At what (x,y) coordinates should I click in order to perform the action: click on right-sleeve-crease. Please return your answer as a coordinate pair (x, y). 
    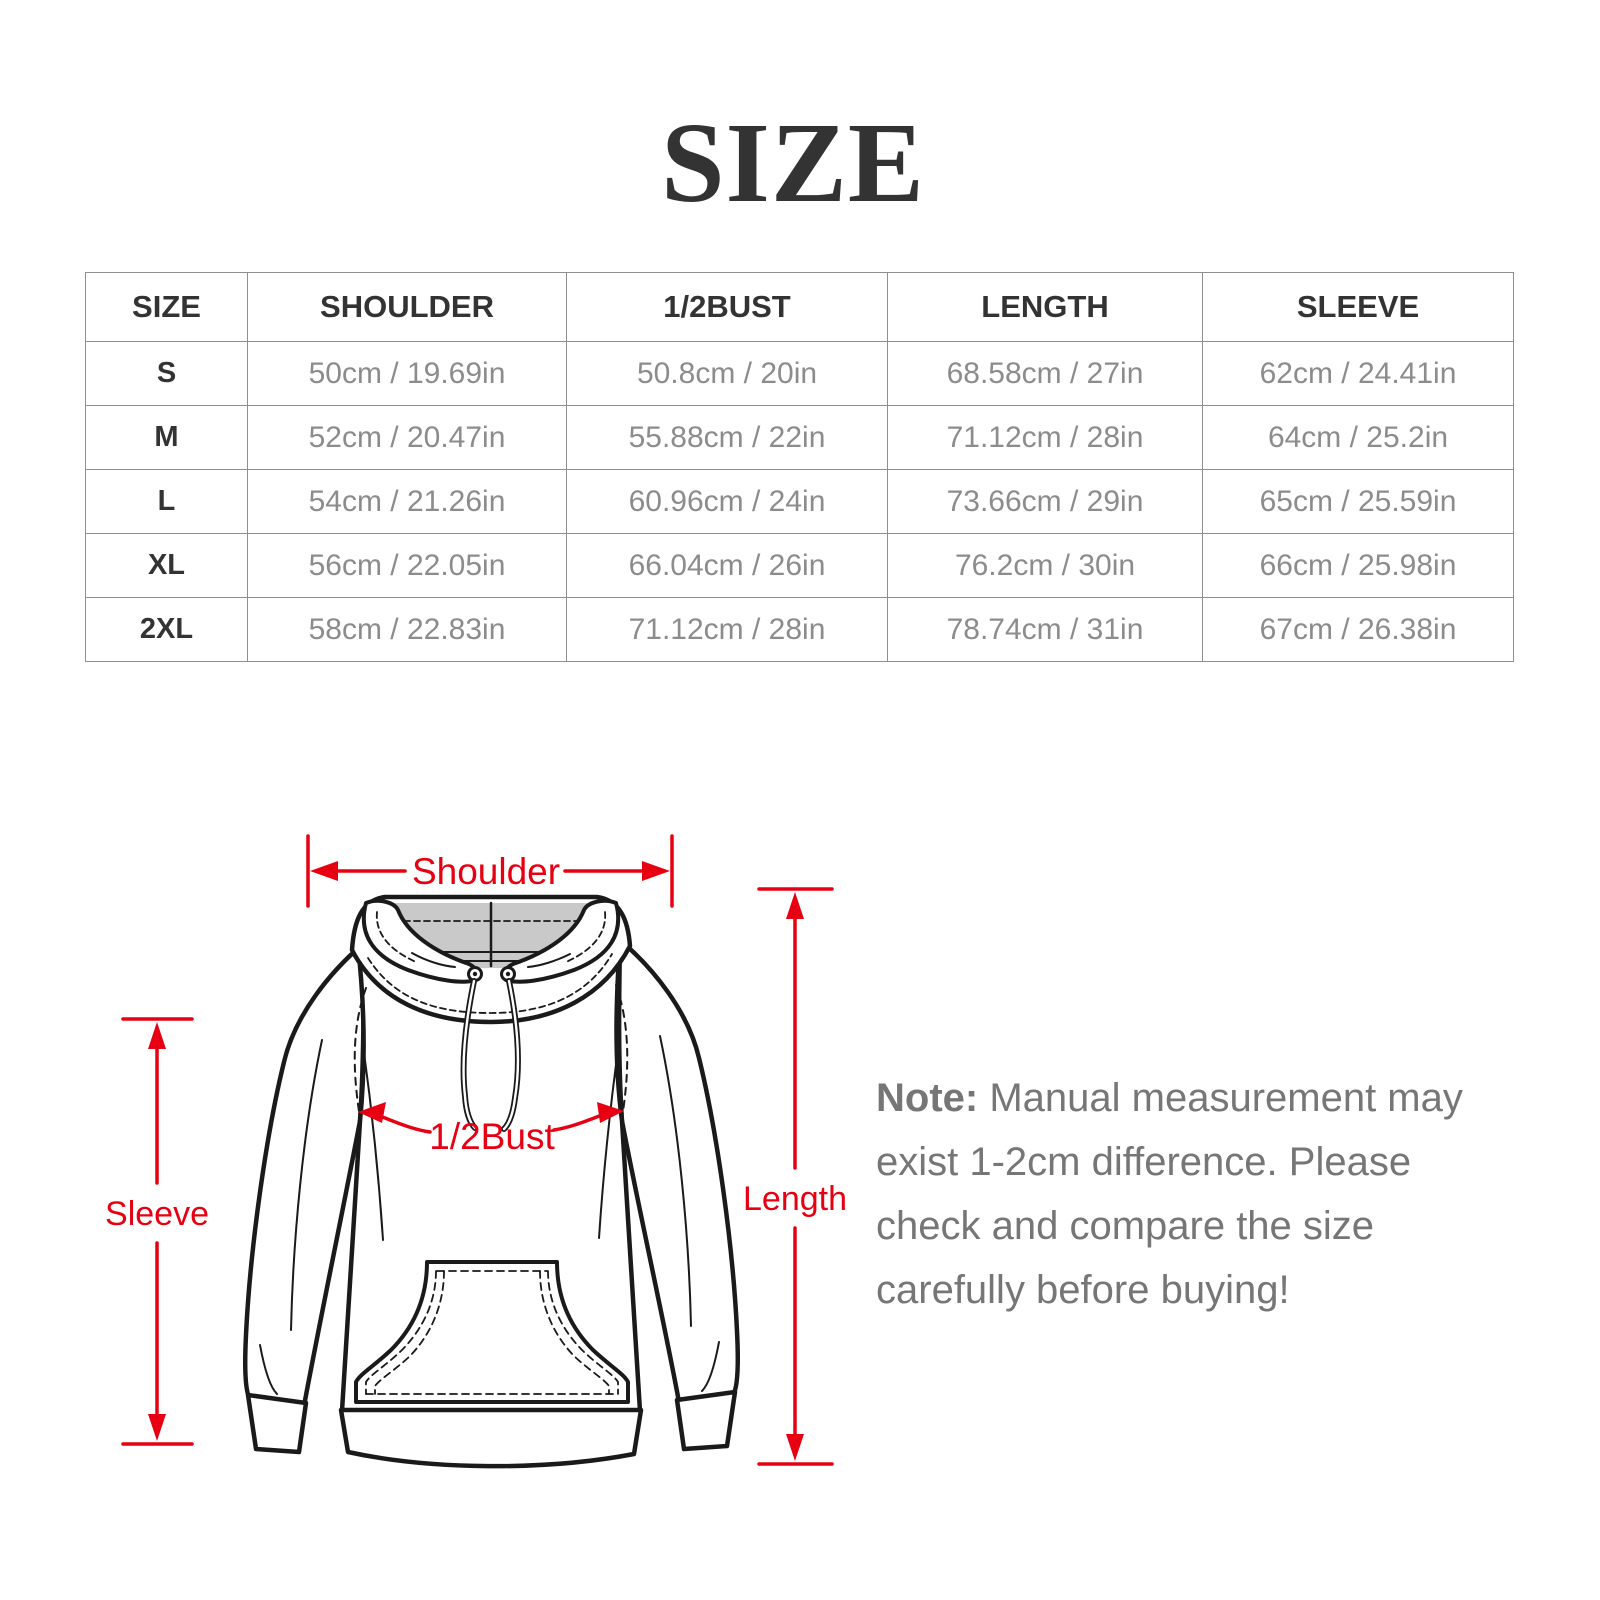
    Looking at the image, I should click on (675, 1181).